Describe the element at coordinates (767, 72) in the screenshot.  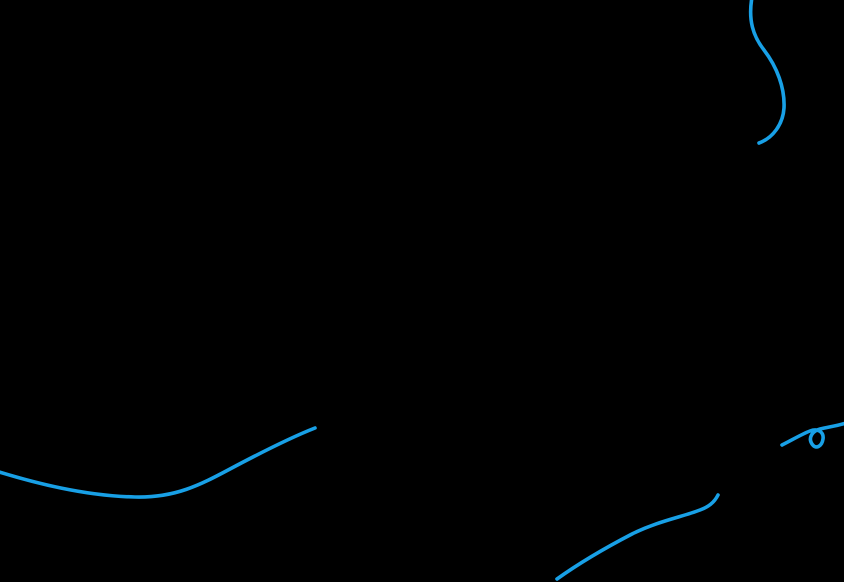
I see `stroke-s-curve-top-right` at that location.